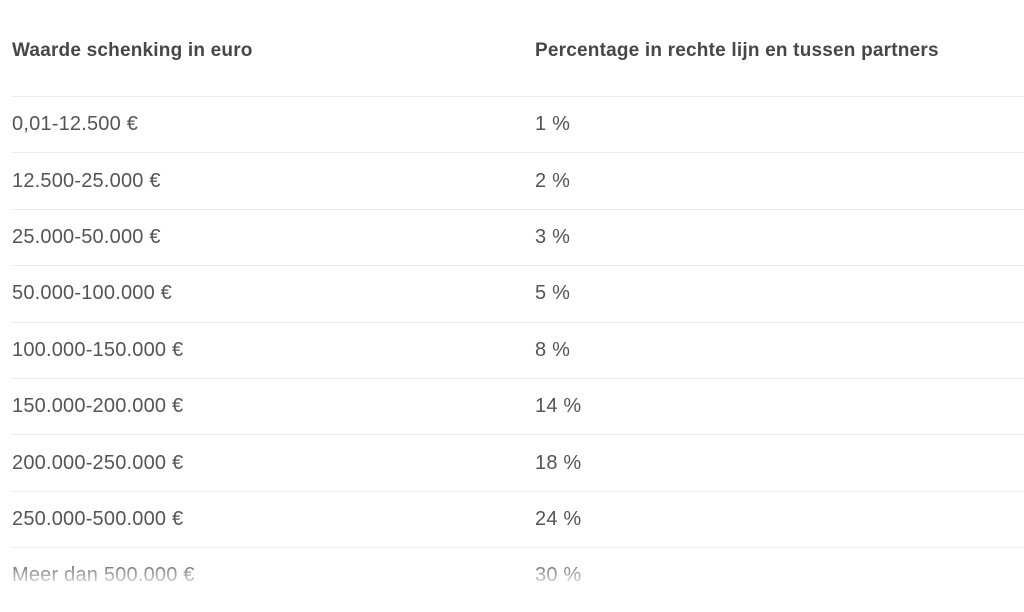  Describe the element at coordinates (558, 518) in the screenshot. I see `row-percentage-cell: 24 %` at that location.